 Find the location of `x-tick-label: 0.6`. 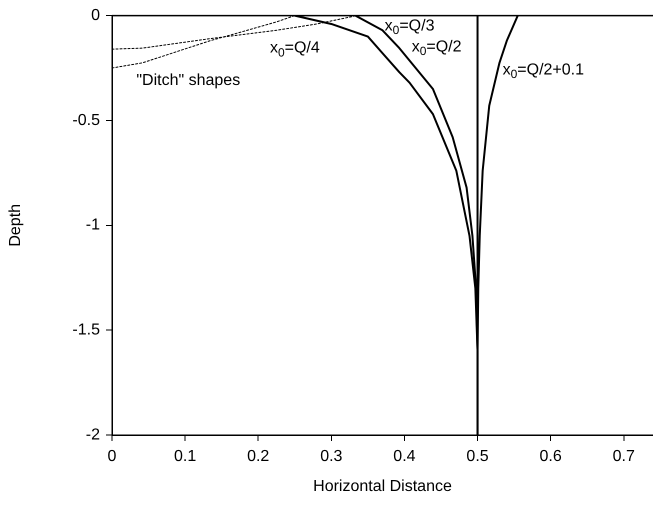

x-tick-label: 0.6 is located at coordinates (551, 457).